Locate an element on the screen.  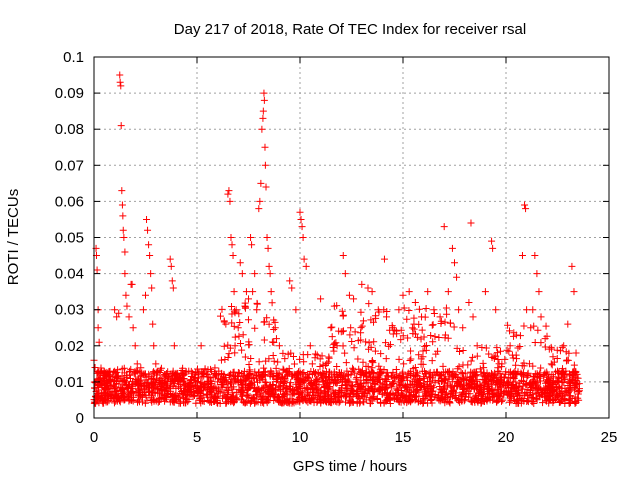
y-tick-label: 0.01 is located at coordinates (69, 382).